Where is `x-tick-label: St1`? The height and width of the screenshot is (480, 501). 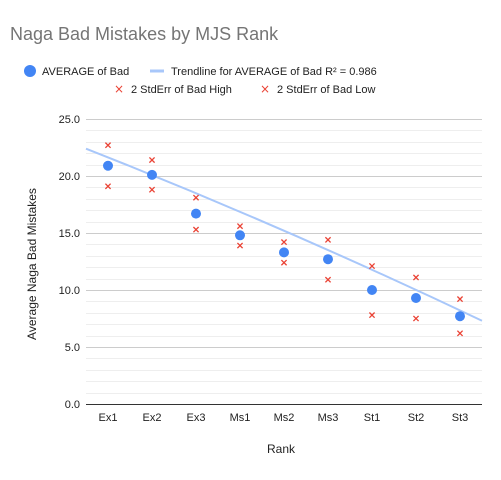 x-tick-label: St1 is located at coordinates (372, 418).